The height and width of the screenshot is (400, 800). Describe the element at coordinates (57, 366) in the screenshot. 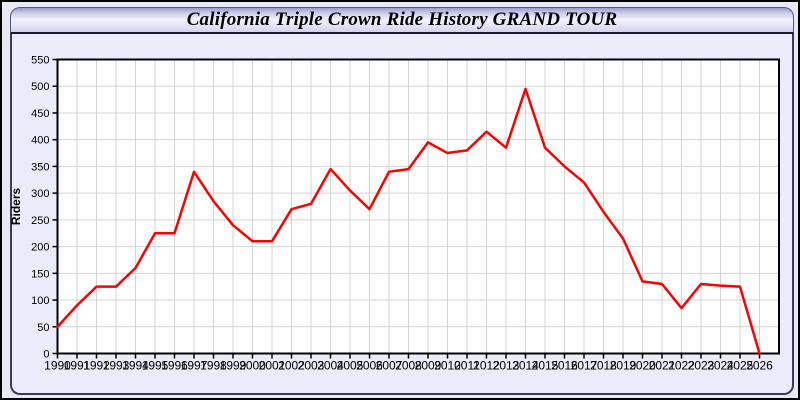

I see `svg-text: 1990` at that location.